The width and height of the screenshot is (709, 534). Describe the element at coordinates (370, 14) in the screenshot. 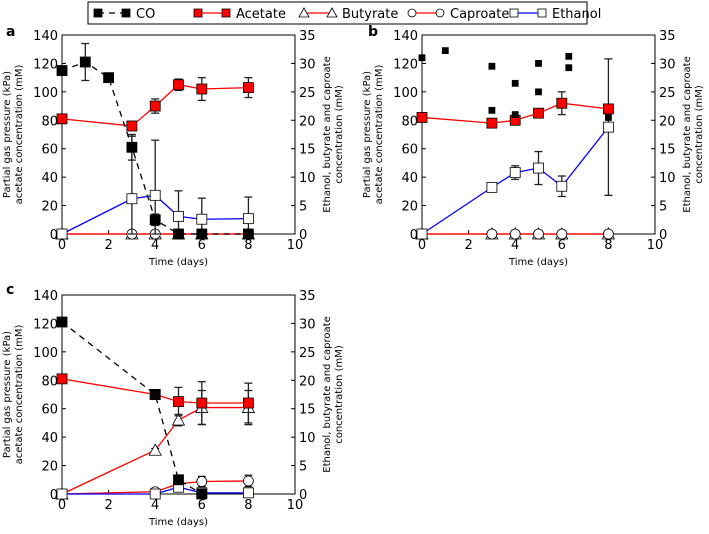

I see `legend-label: Butyrate` at that location.